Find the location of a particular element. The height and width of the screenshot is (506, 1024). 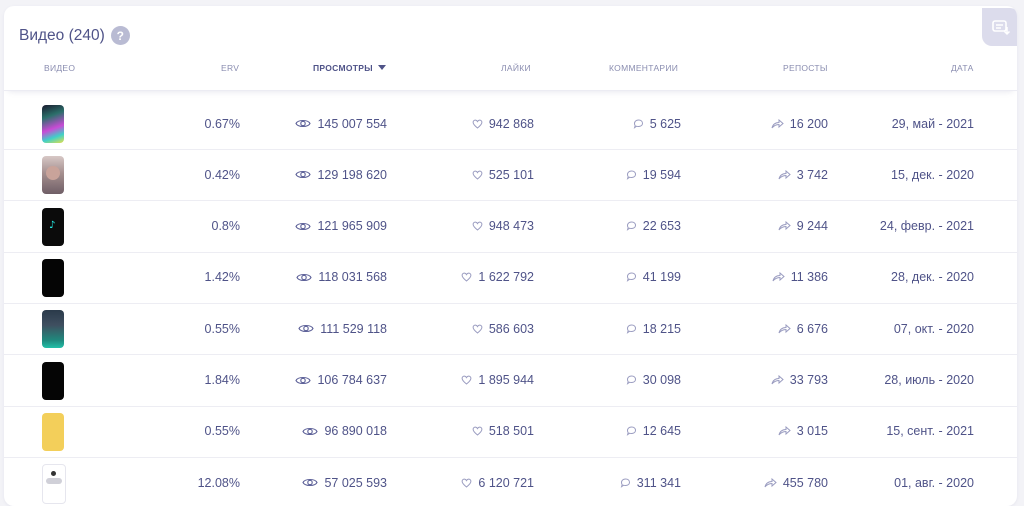

comments-value: 5 625 is located at coordinates (665, 123).